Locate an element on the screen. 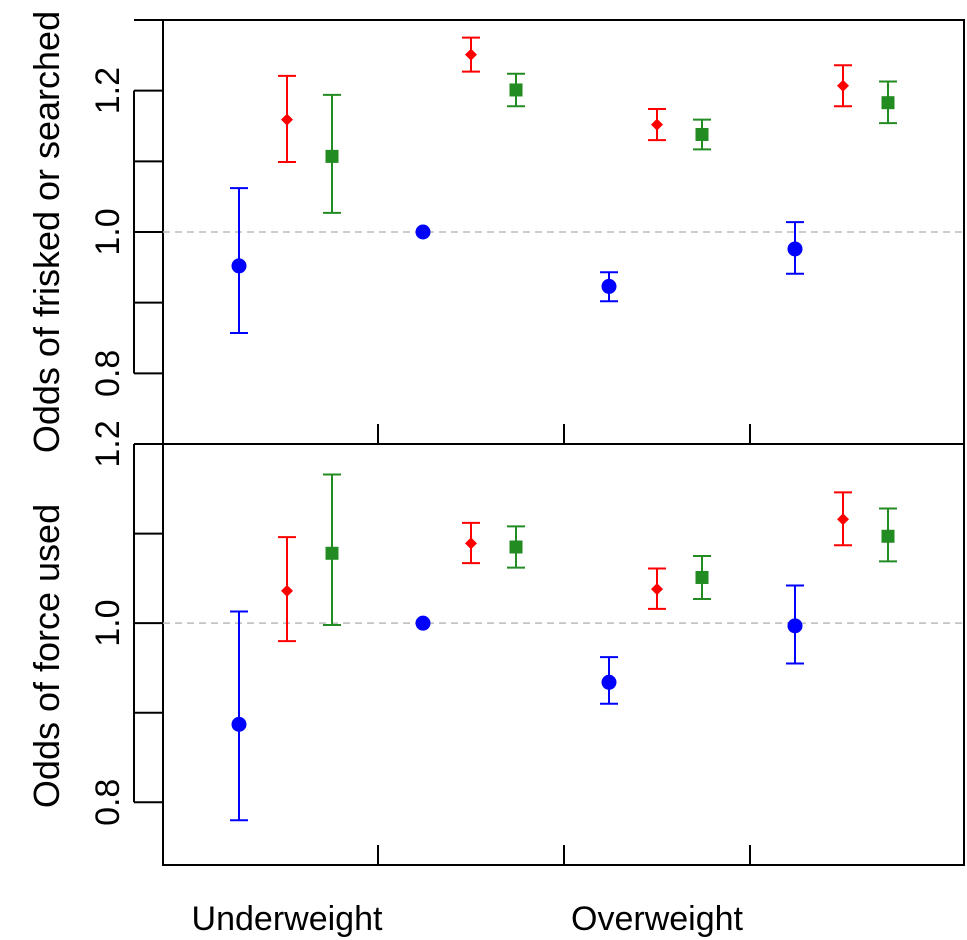 The width and height of the screenshot is (967, 940). x-label-underweight: Underweight is located at coordinates (287, 919).